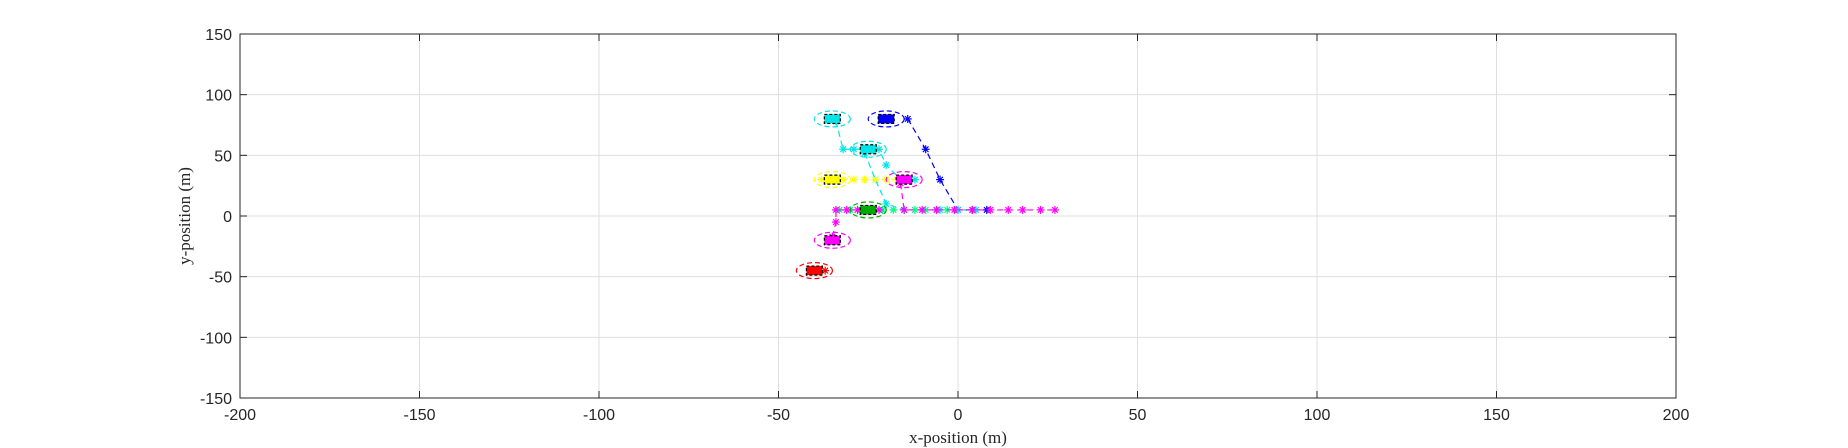  Describe the element at coordinates (218, 96) in the screenshot. I see `y-tick-label: 100` at that location.